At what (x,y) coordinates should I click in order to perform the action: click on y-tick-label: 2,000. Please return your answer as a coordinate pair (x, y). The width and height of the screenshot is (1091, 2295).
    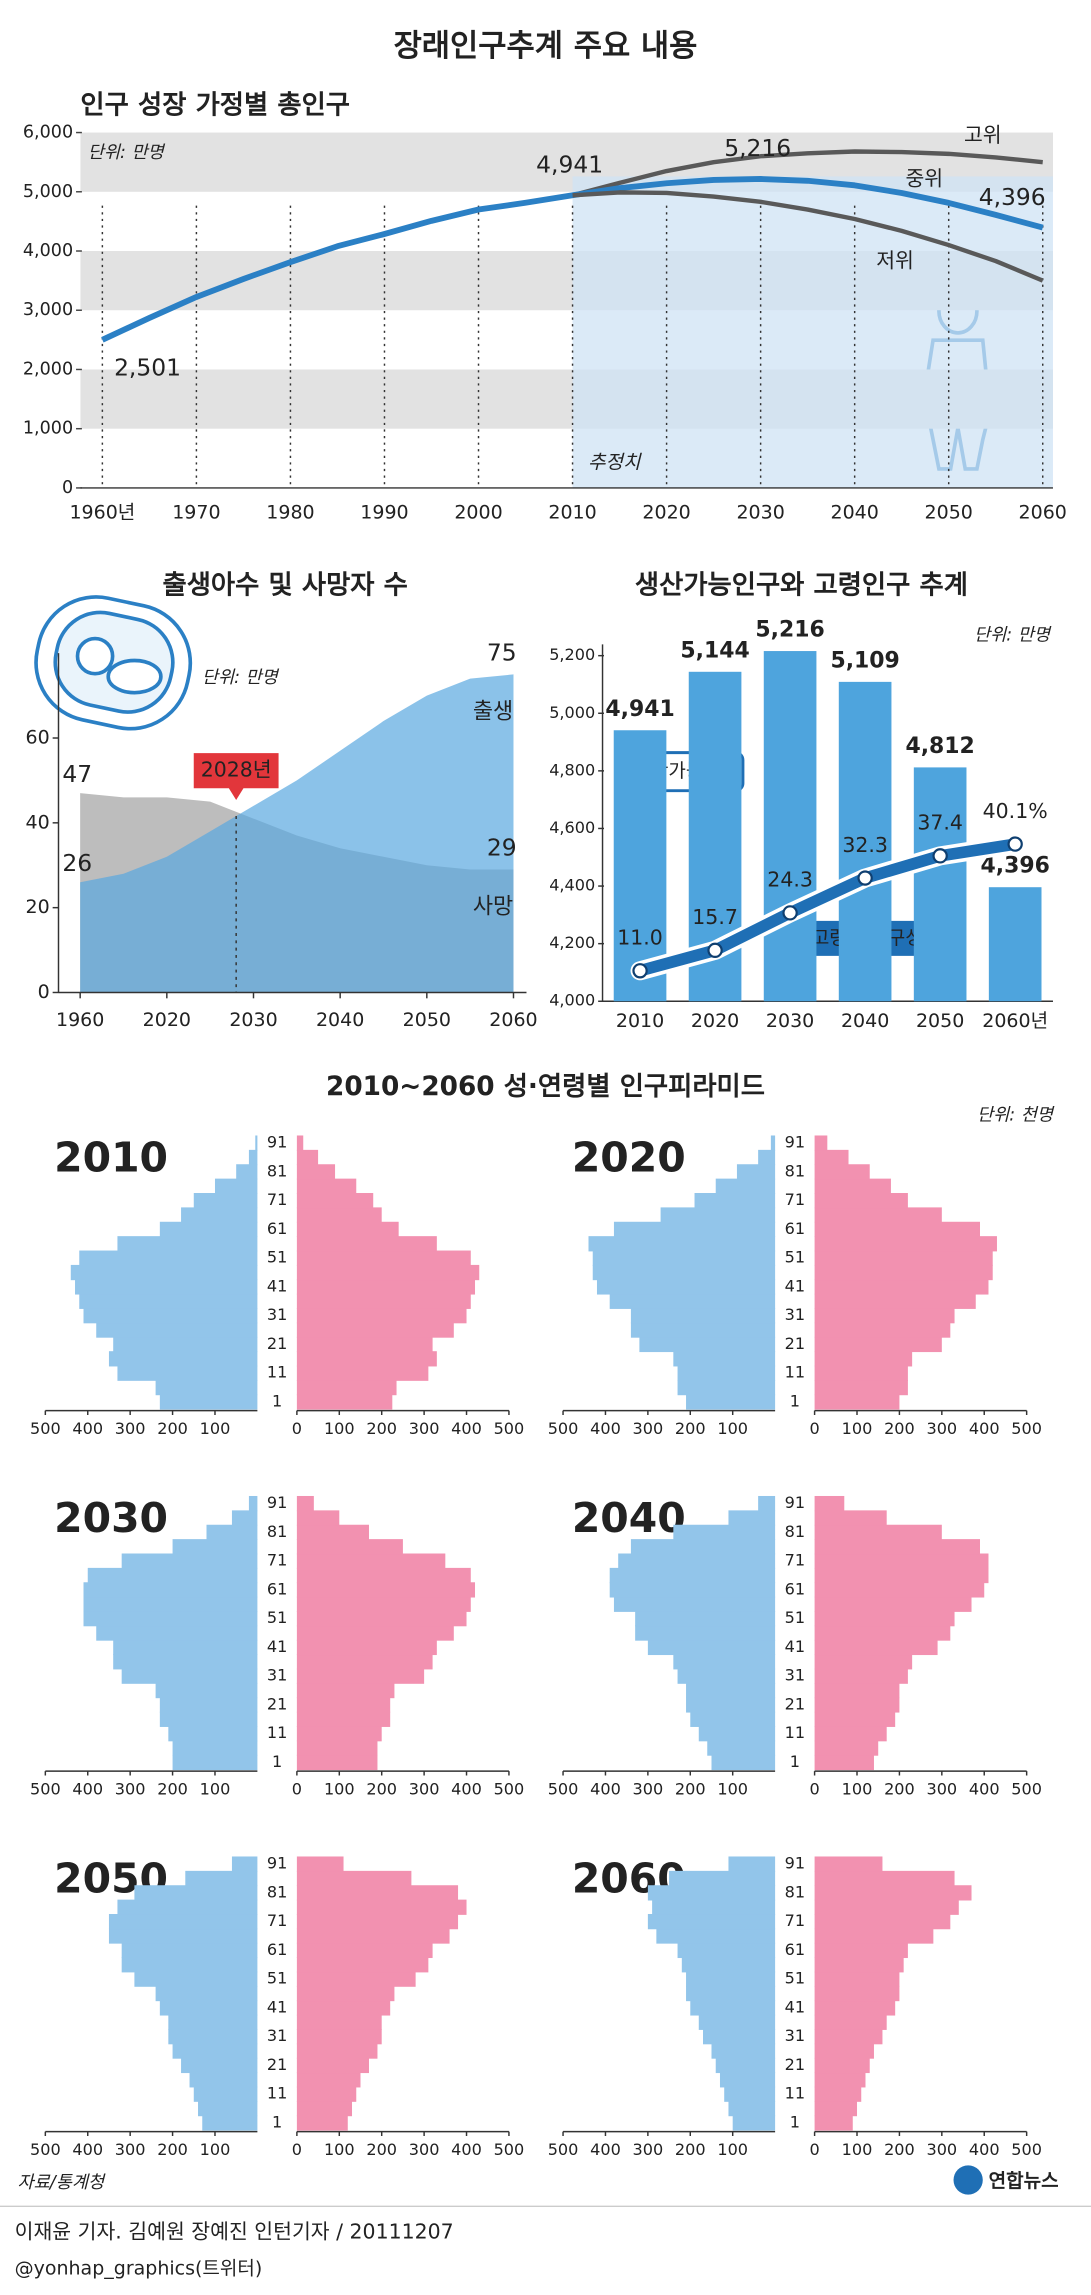
    Looking at the image, I should click on (48, 369).